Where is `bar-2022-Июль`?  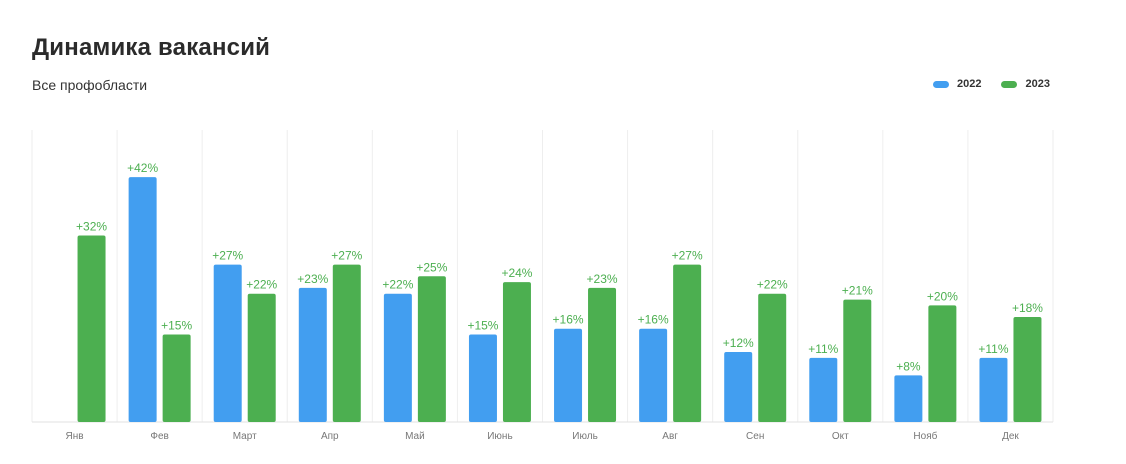
bar-2022-Июль is located at coordinates (568, 375).